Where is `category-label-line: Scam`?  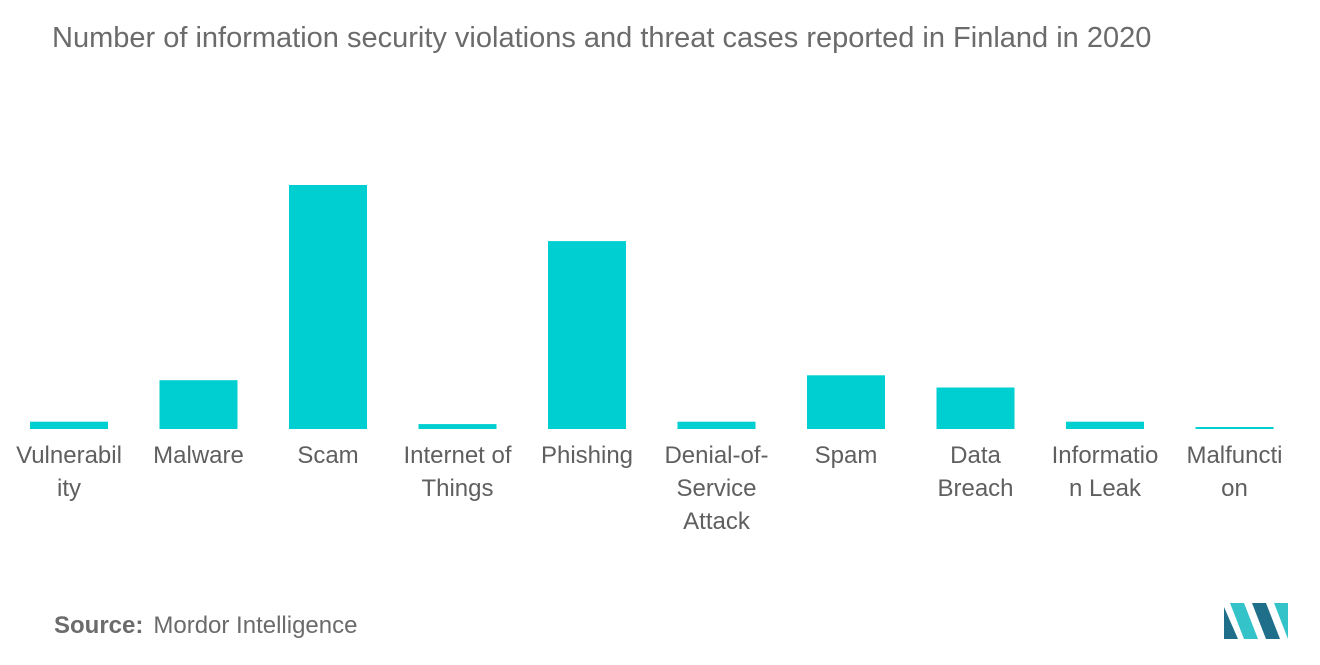
category-label-line: Scam is located at coordinates (328, 455).